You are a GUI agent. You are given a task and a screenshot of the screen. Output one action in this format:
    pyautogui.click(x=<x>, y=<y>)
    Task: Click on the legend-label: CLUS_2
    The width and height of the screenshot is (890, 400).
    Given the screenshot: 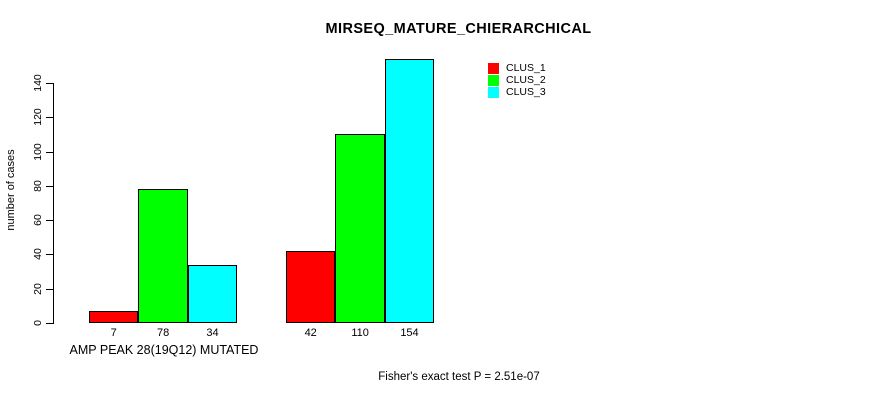 What is the action you would take?
    pyautogui.click(x=526, y=80)
    